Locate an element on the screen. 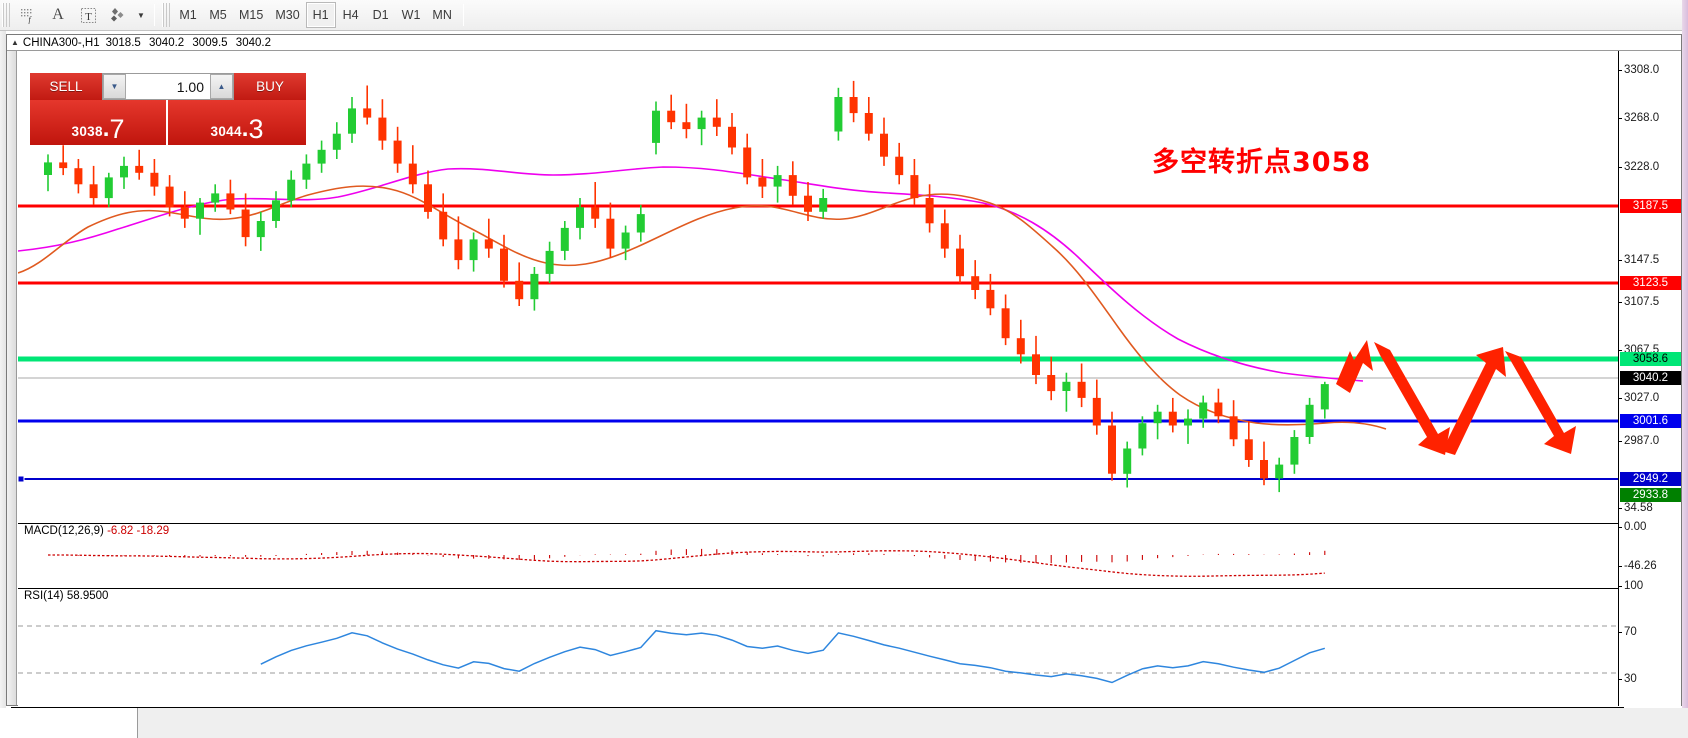 The height and width of the screenshot is (738, 1688). rsi-label: RSI(14) 58.9500 is located at coordinates (66, 596).